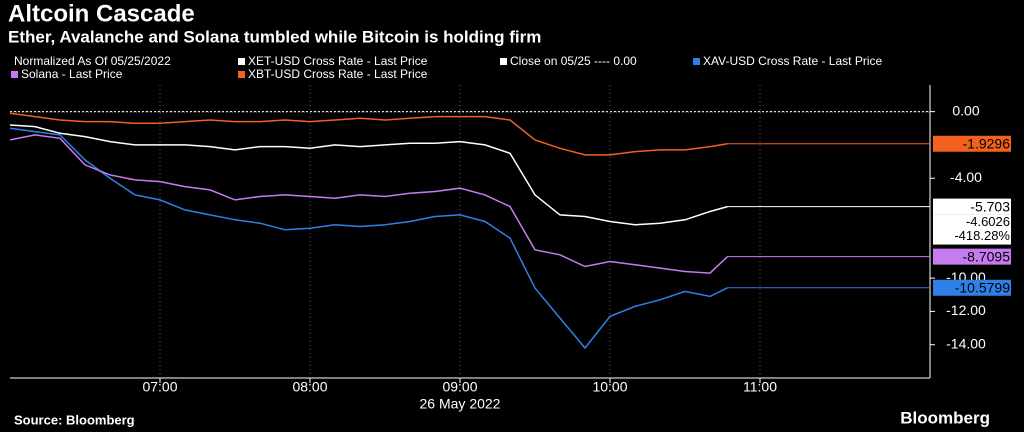 This screenshot has width=1024, height=432. Describe the element at coordinates (987, 143) in the screenshot. I see `value-label: -1.9296` at that location.